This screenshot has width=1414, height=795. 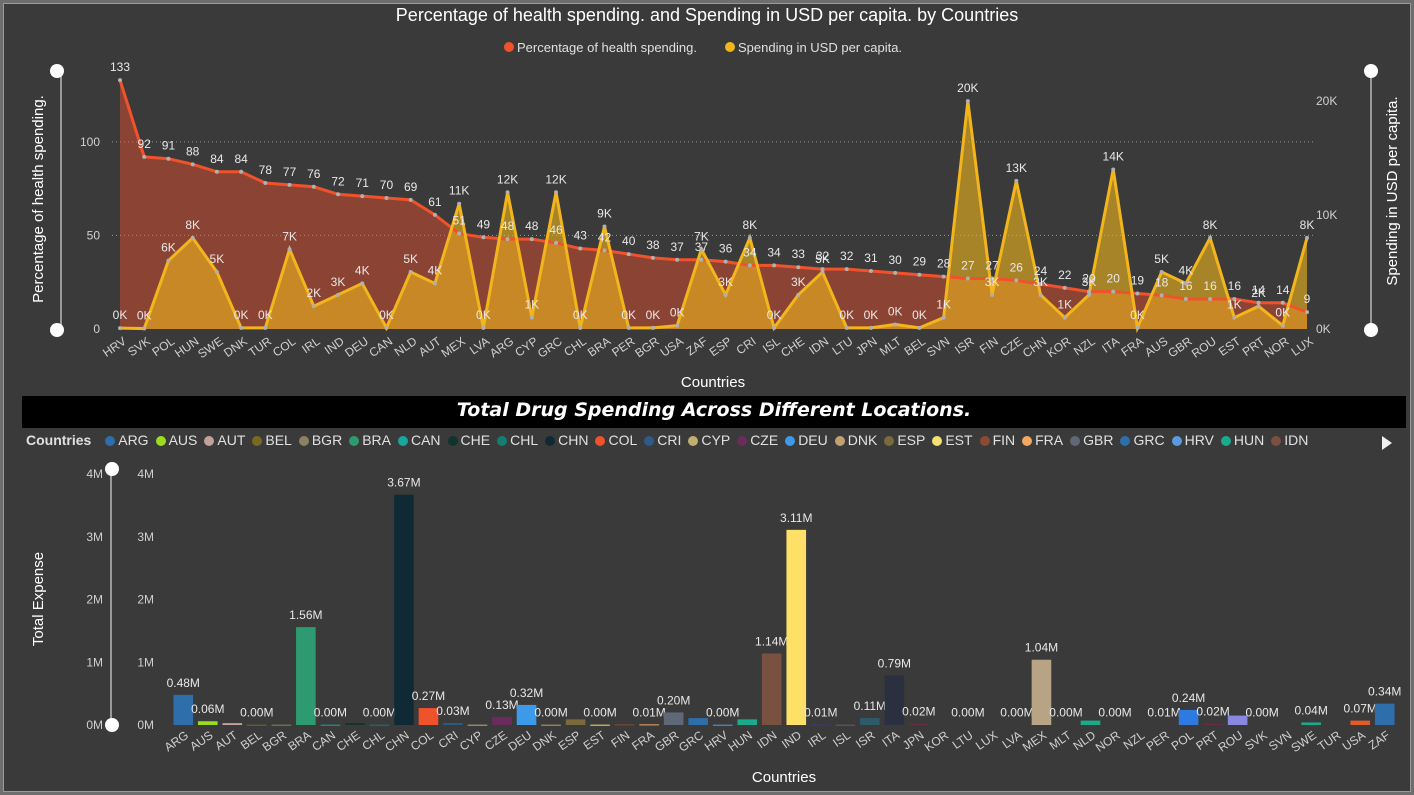 What do you see at coordinates (662, 440) in the screenshot?
I see `legend-item-cri: CRI` at bounding box center [662, 440].